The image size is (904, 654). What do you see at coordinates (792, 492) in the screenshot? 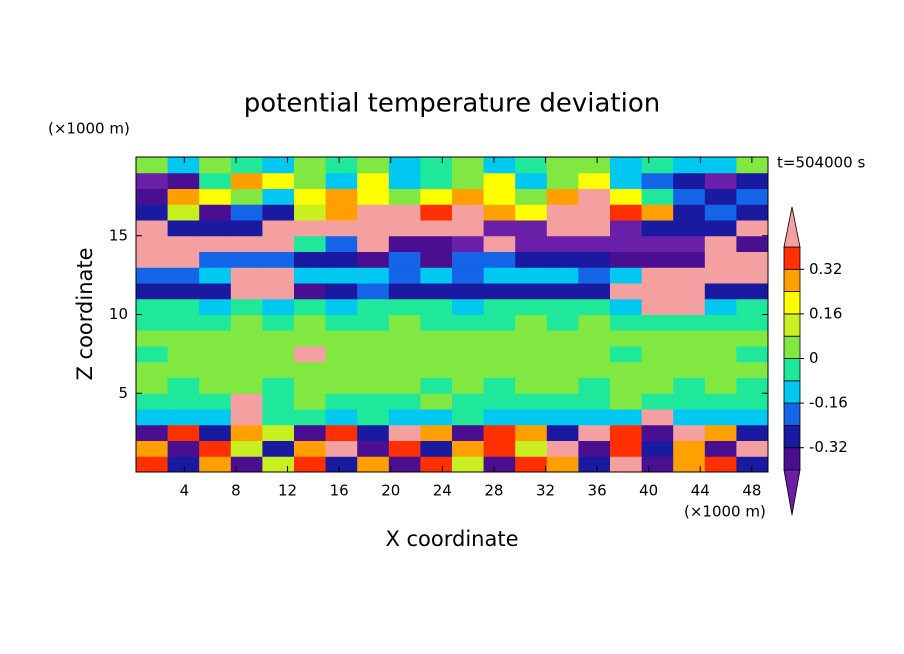
I see `colorbar-extend-low` at bounding box center [792, 492].